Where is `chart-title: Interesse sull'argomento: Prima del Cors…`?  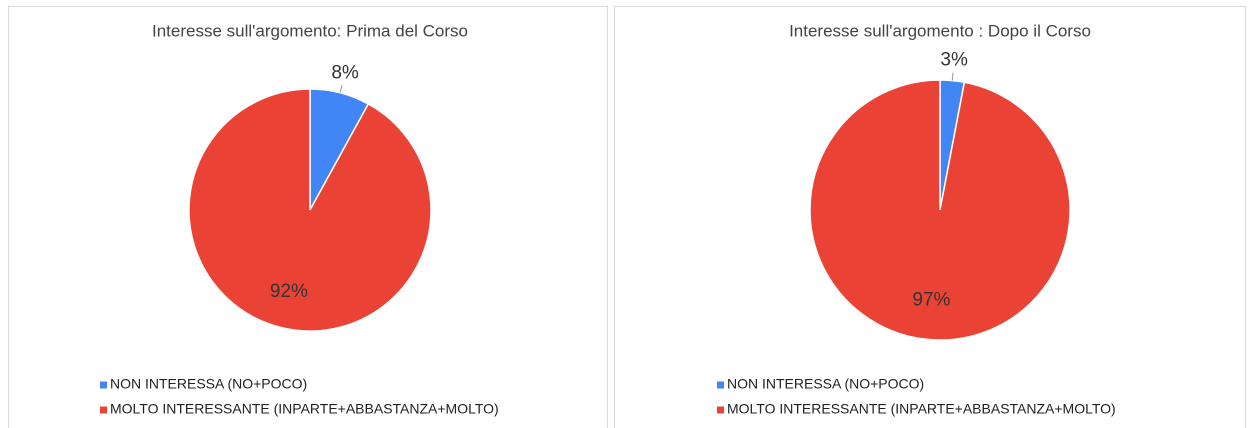 chart-title: Interesse sull'argomento: Prima del Cors… is located at coordinates (310, 30).